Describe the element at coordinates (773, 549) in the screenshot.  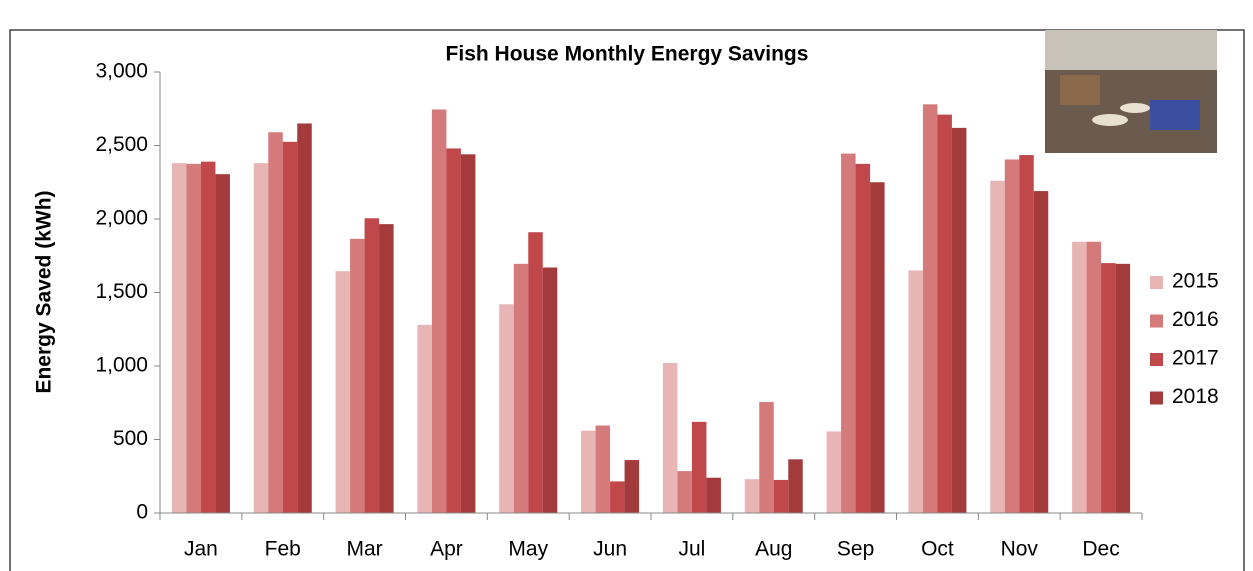
I see `x-tick-label: Aug` at that location.